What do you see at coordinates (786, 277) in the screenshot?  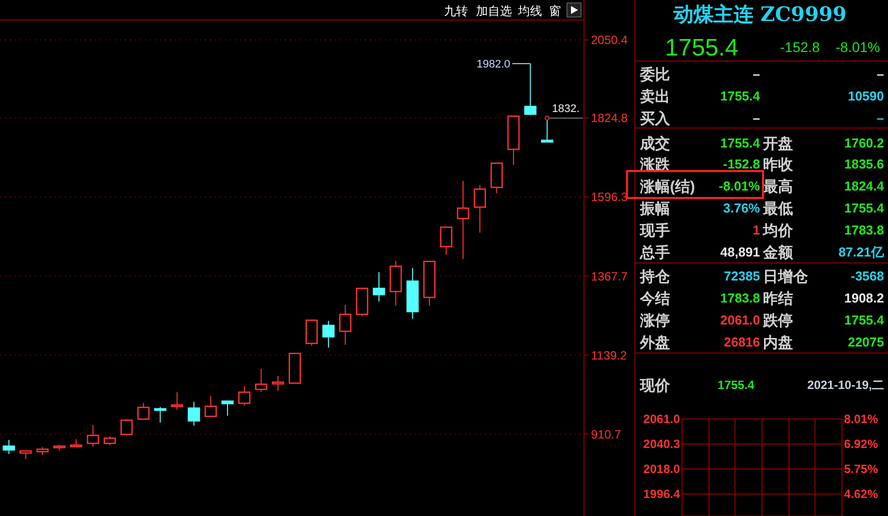 I see `text: 日增仓` at bounding box center [786, 277].